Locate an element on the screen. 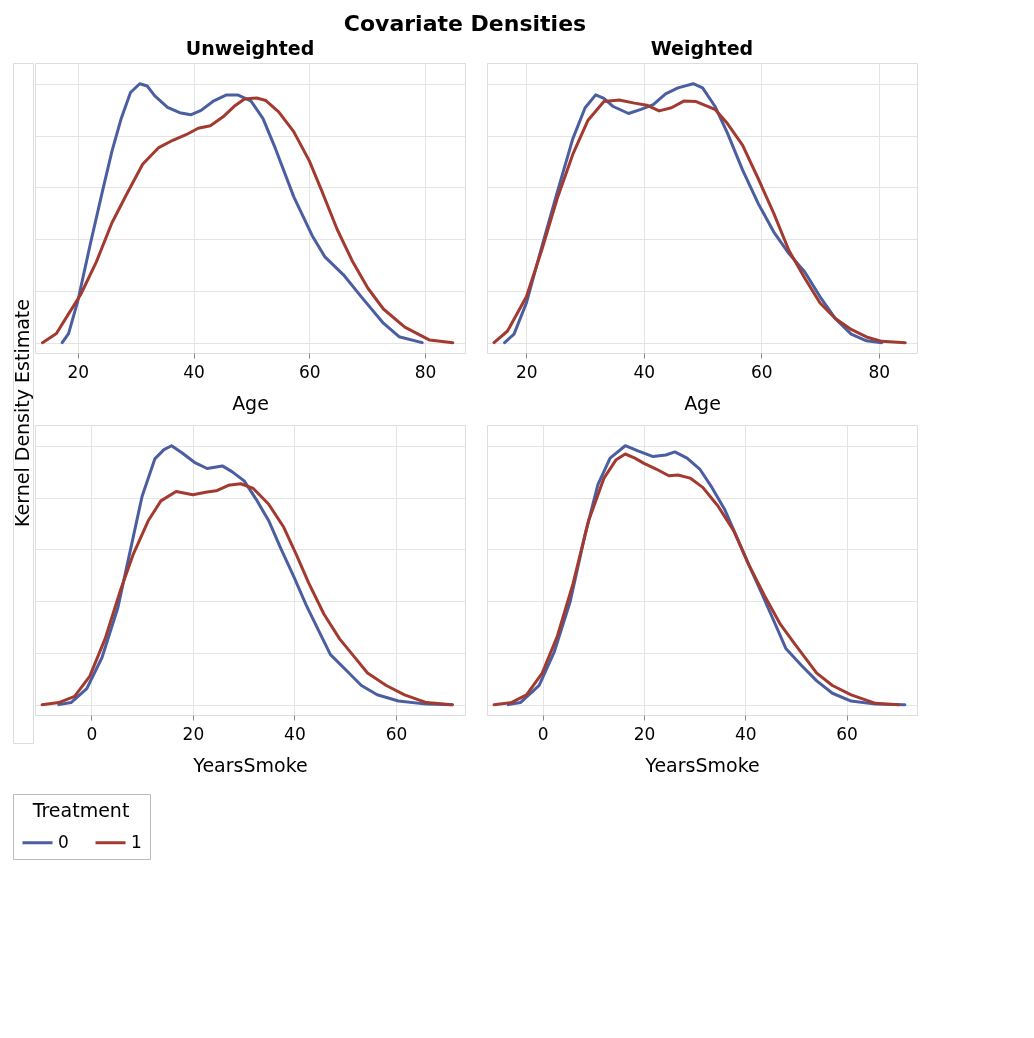 This screenshot has width=1034, height=1038. legend-label: 1 is located at coordinates (136, 841).